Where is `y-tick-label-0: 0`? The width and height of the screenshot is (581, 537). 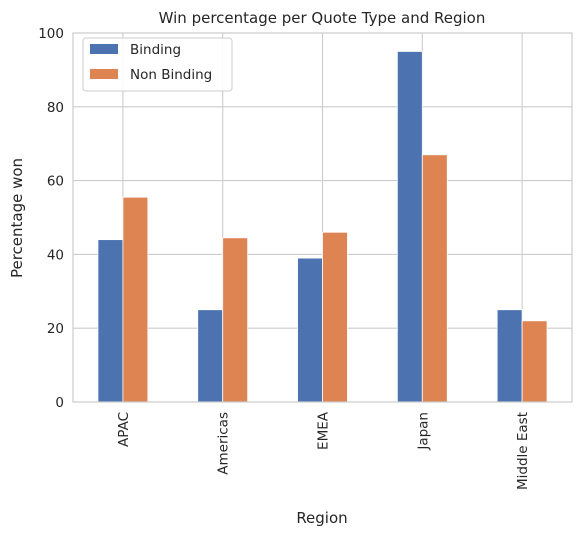
y-tick-label-0: 0 is located at coordinates (59, 403).